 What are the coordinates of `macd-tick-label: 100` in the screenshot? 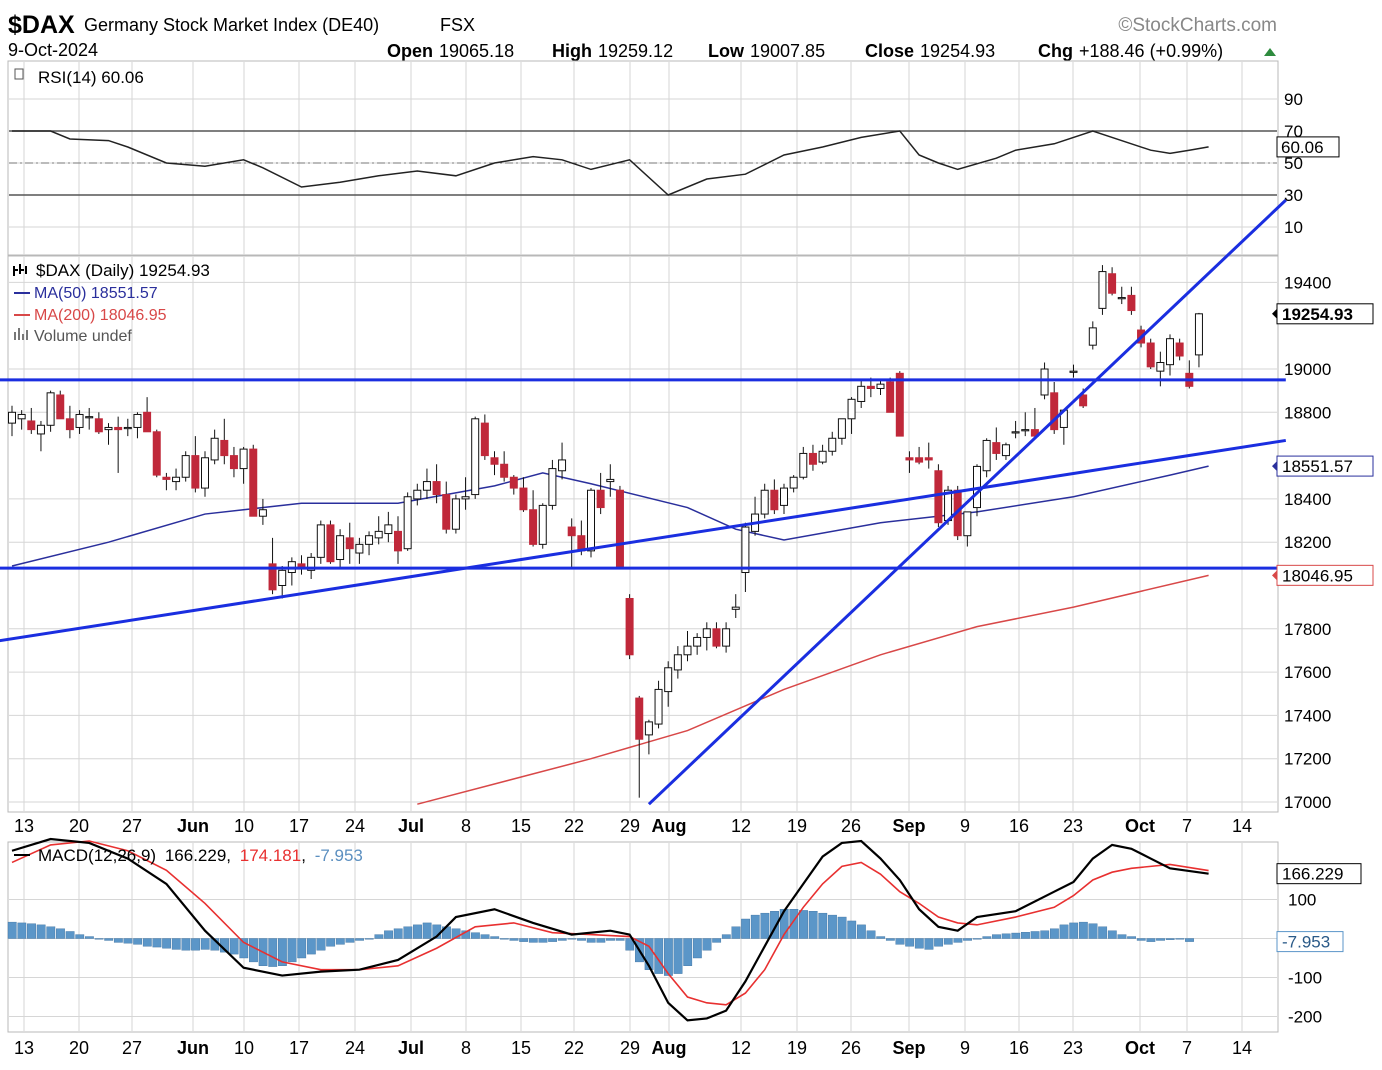 It's located at (1302, 900).